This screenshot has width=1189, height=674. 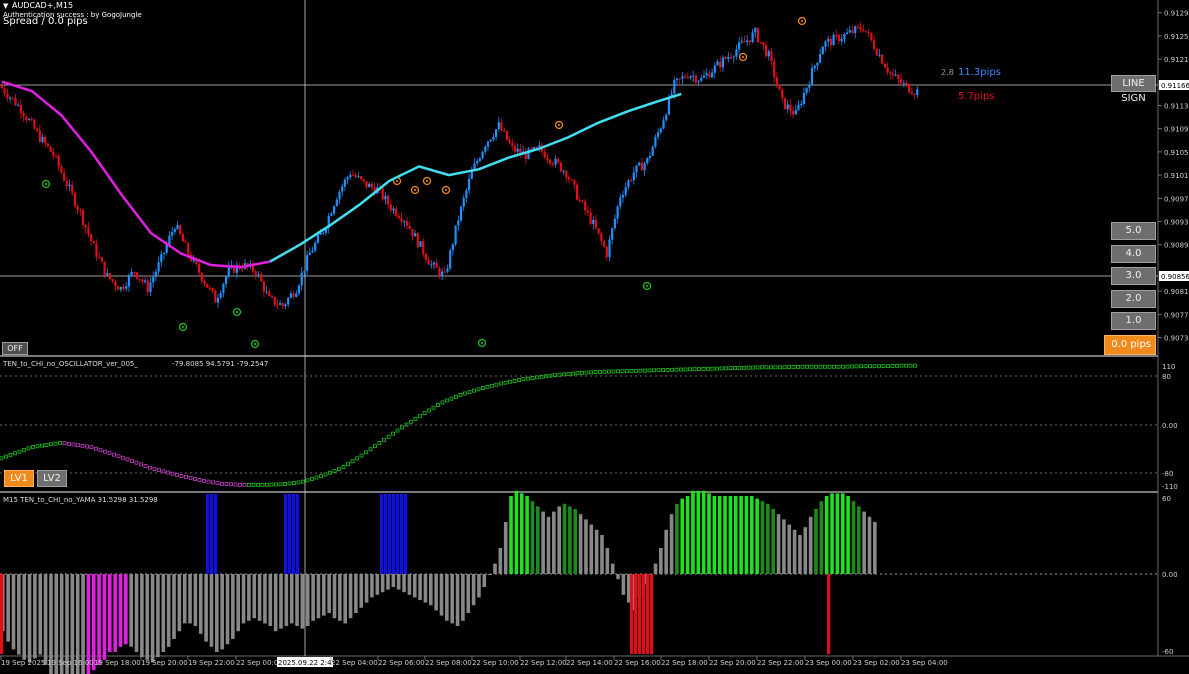 What do you see at coordinates (1133, 276) in the screenshot?
I see `level-3-button: 3.0` at bounding box center [1133, 276].